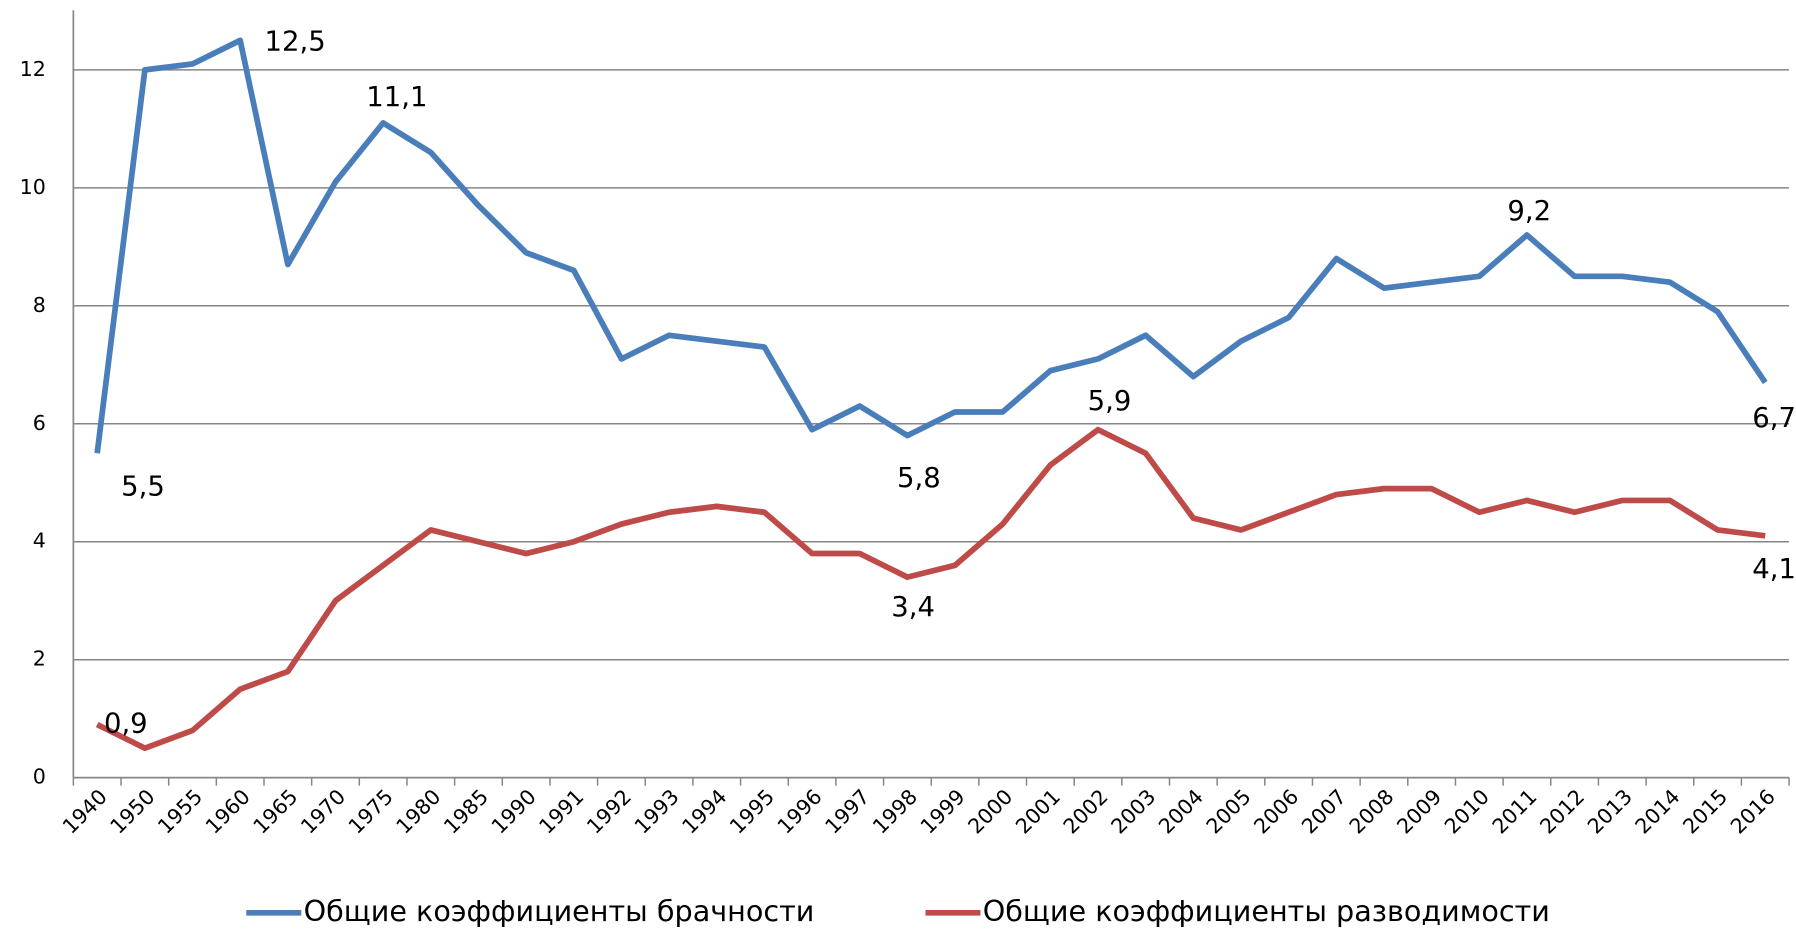  Describe the element at coordinates (39, 305) in the screenshot. I see `y-tick-label: 8` at that location.